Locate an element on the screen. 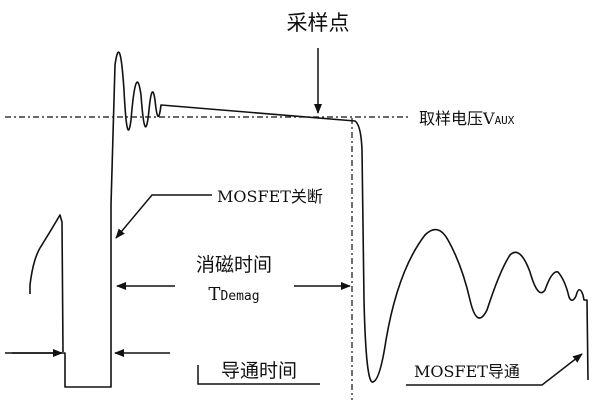  mosfet-off-label: MOSFET关断 is located at coordinates (270, 196).